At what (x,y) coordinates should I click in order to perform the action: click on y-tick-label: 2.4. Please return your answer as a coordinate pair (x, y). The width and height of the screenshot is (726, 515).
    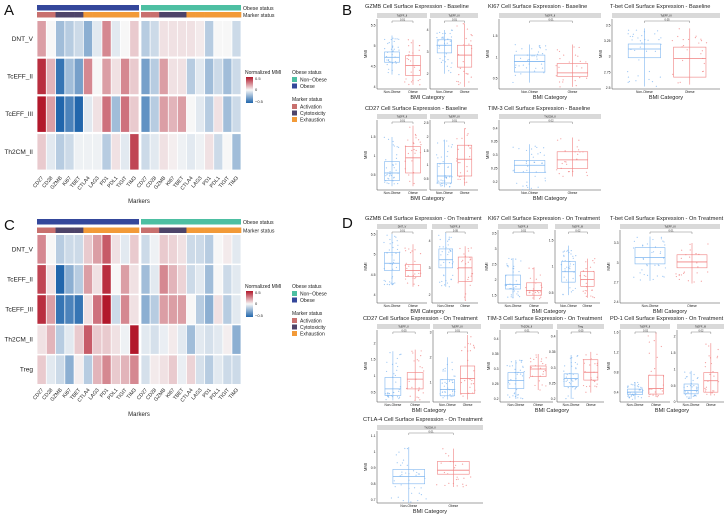
    Looking at the image, I should click on (616, 302).